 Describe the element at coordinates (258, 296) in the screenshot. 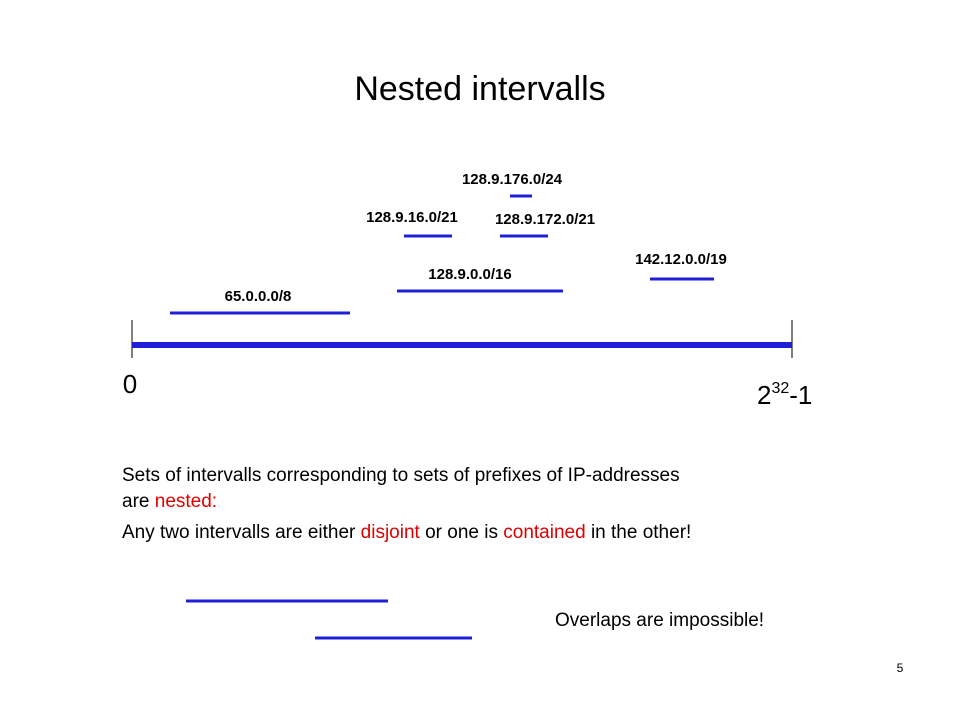

I see `interval-label: 65.0.0.0/8` at that location.